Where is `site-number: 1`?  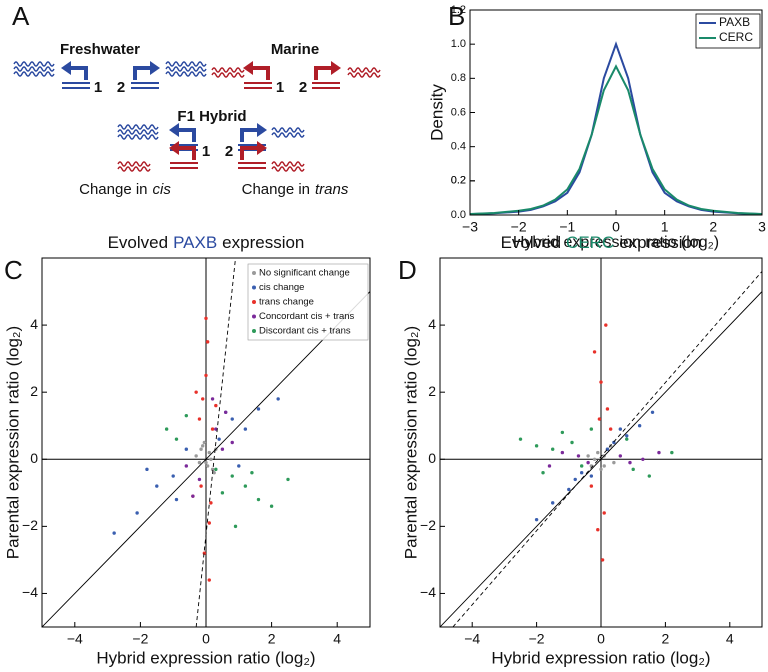 site-number: 1 is located at coordinates (206, 151).